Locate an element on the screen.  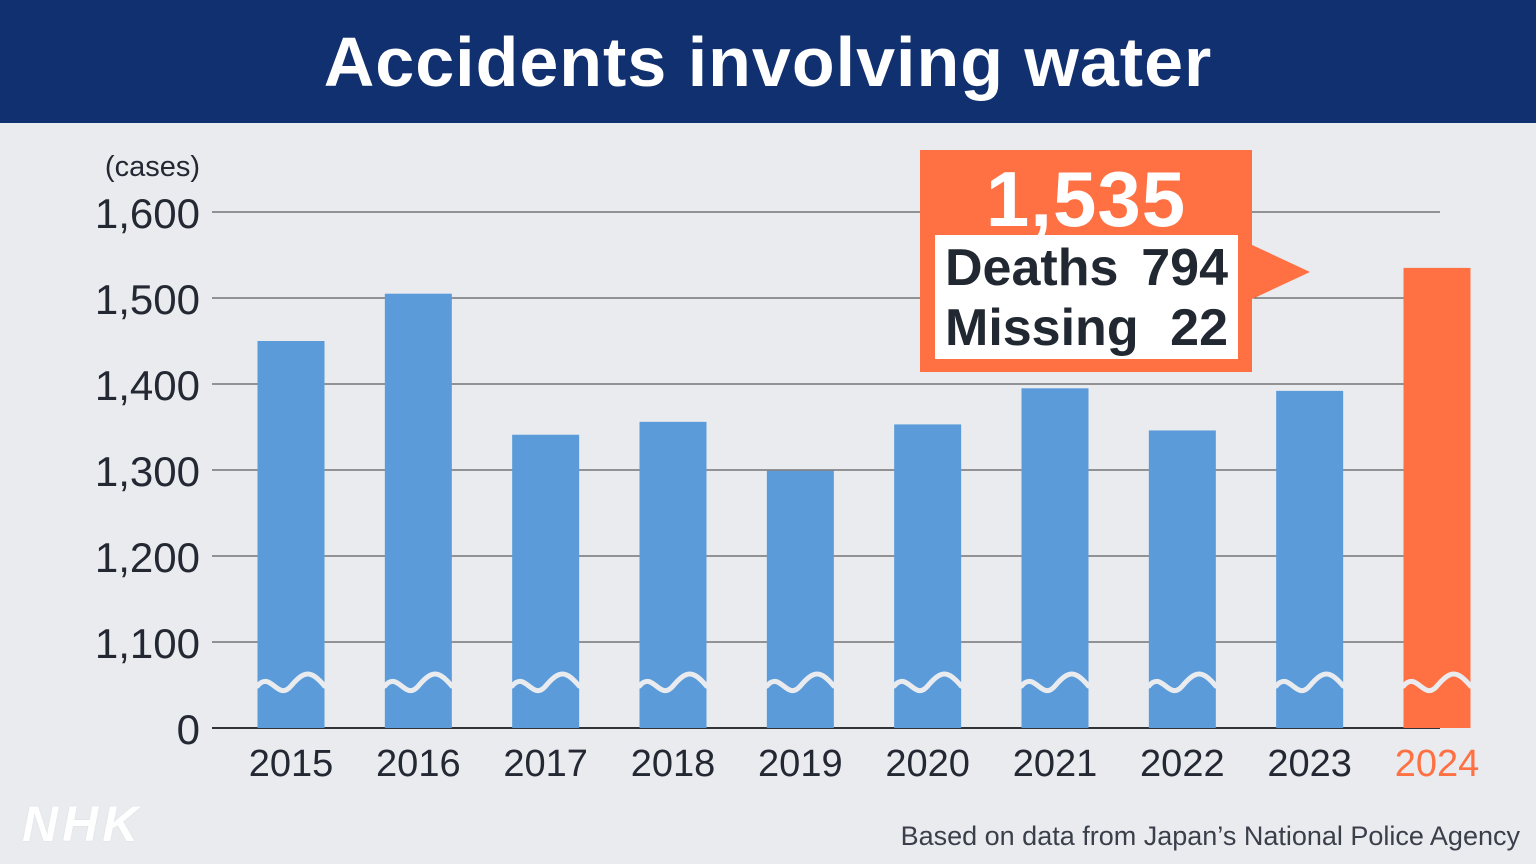
x-tick-label: 2023 is located at coordinates (1309, 764).